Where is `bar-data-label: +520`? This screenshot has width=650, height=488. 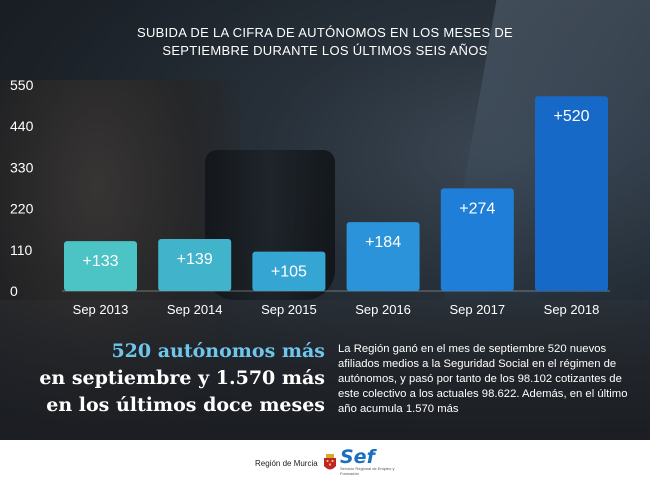
bar-data-label: +520 is located at coordinates (571, 116).